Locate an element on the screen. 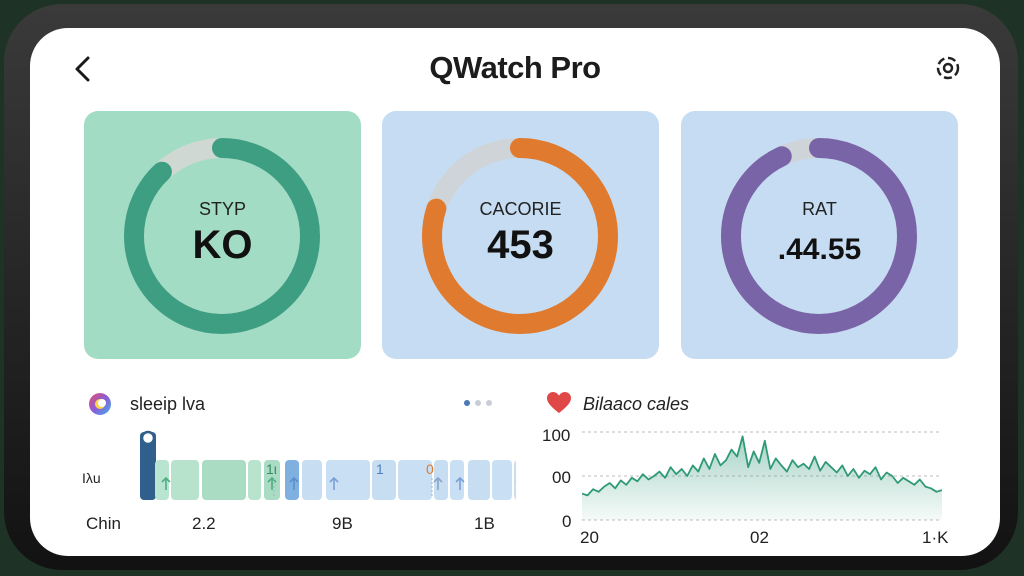 This screenshot has height=576, width=1024. page-indicator is located at coordinates (478, 403).